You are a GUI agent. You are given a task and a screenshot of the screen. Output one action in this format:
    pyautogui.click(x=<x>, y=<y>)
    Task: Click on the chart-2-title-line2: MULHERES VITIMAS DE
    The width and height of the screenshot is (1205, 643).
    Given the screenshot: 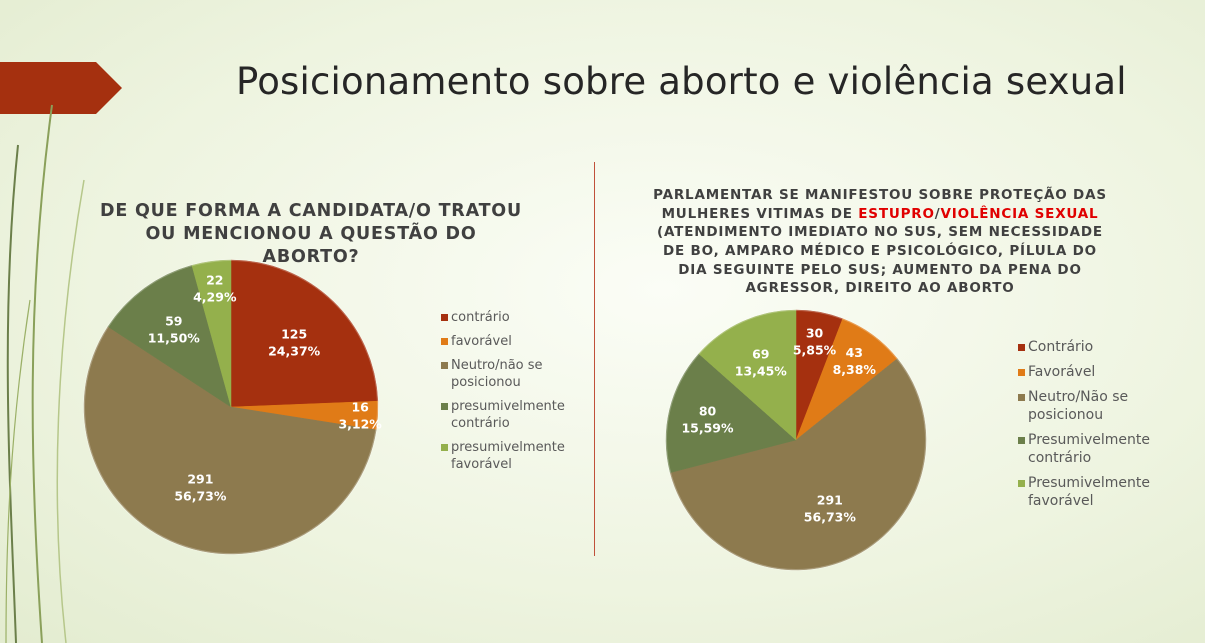 What is the action you would take?
    pyautogui.click(x=760, y=213)
    